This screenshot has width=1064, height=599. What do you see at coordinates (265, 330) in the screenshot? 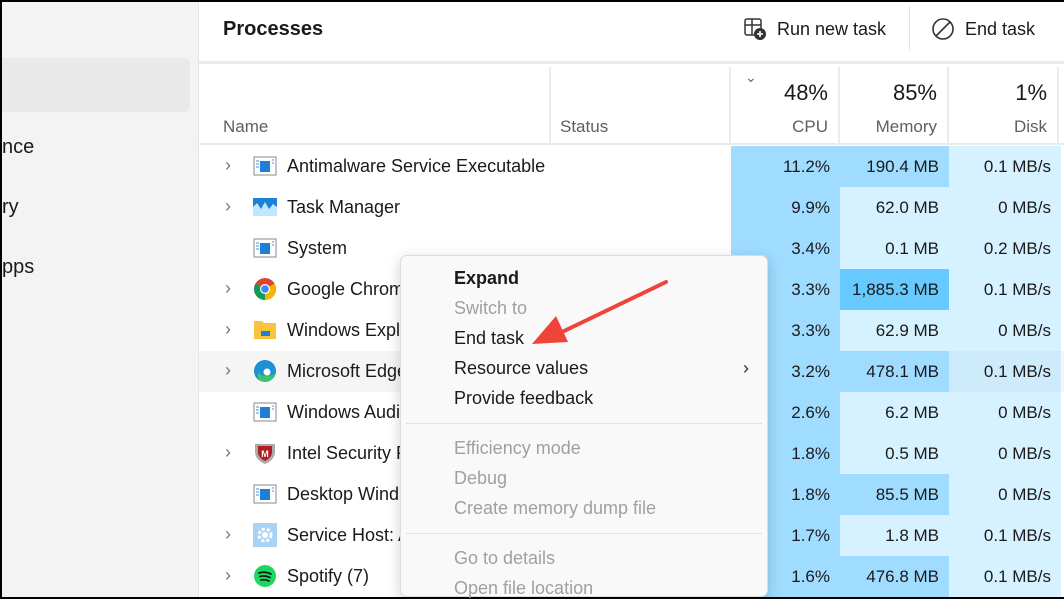
I see `folder-icon` at bounding box center [265, 330].